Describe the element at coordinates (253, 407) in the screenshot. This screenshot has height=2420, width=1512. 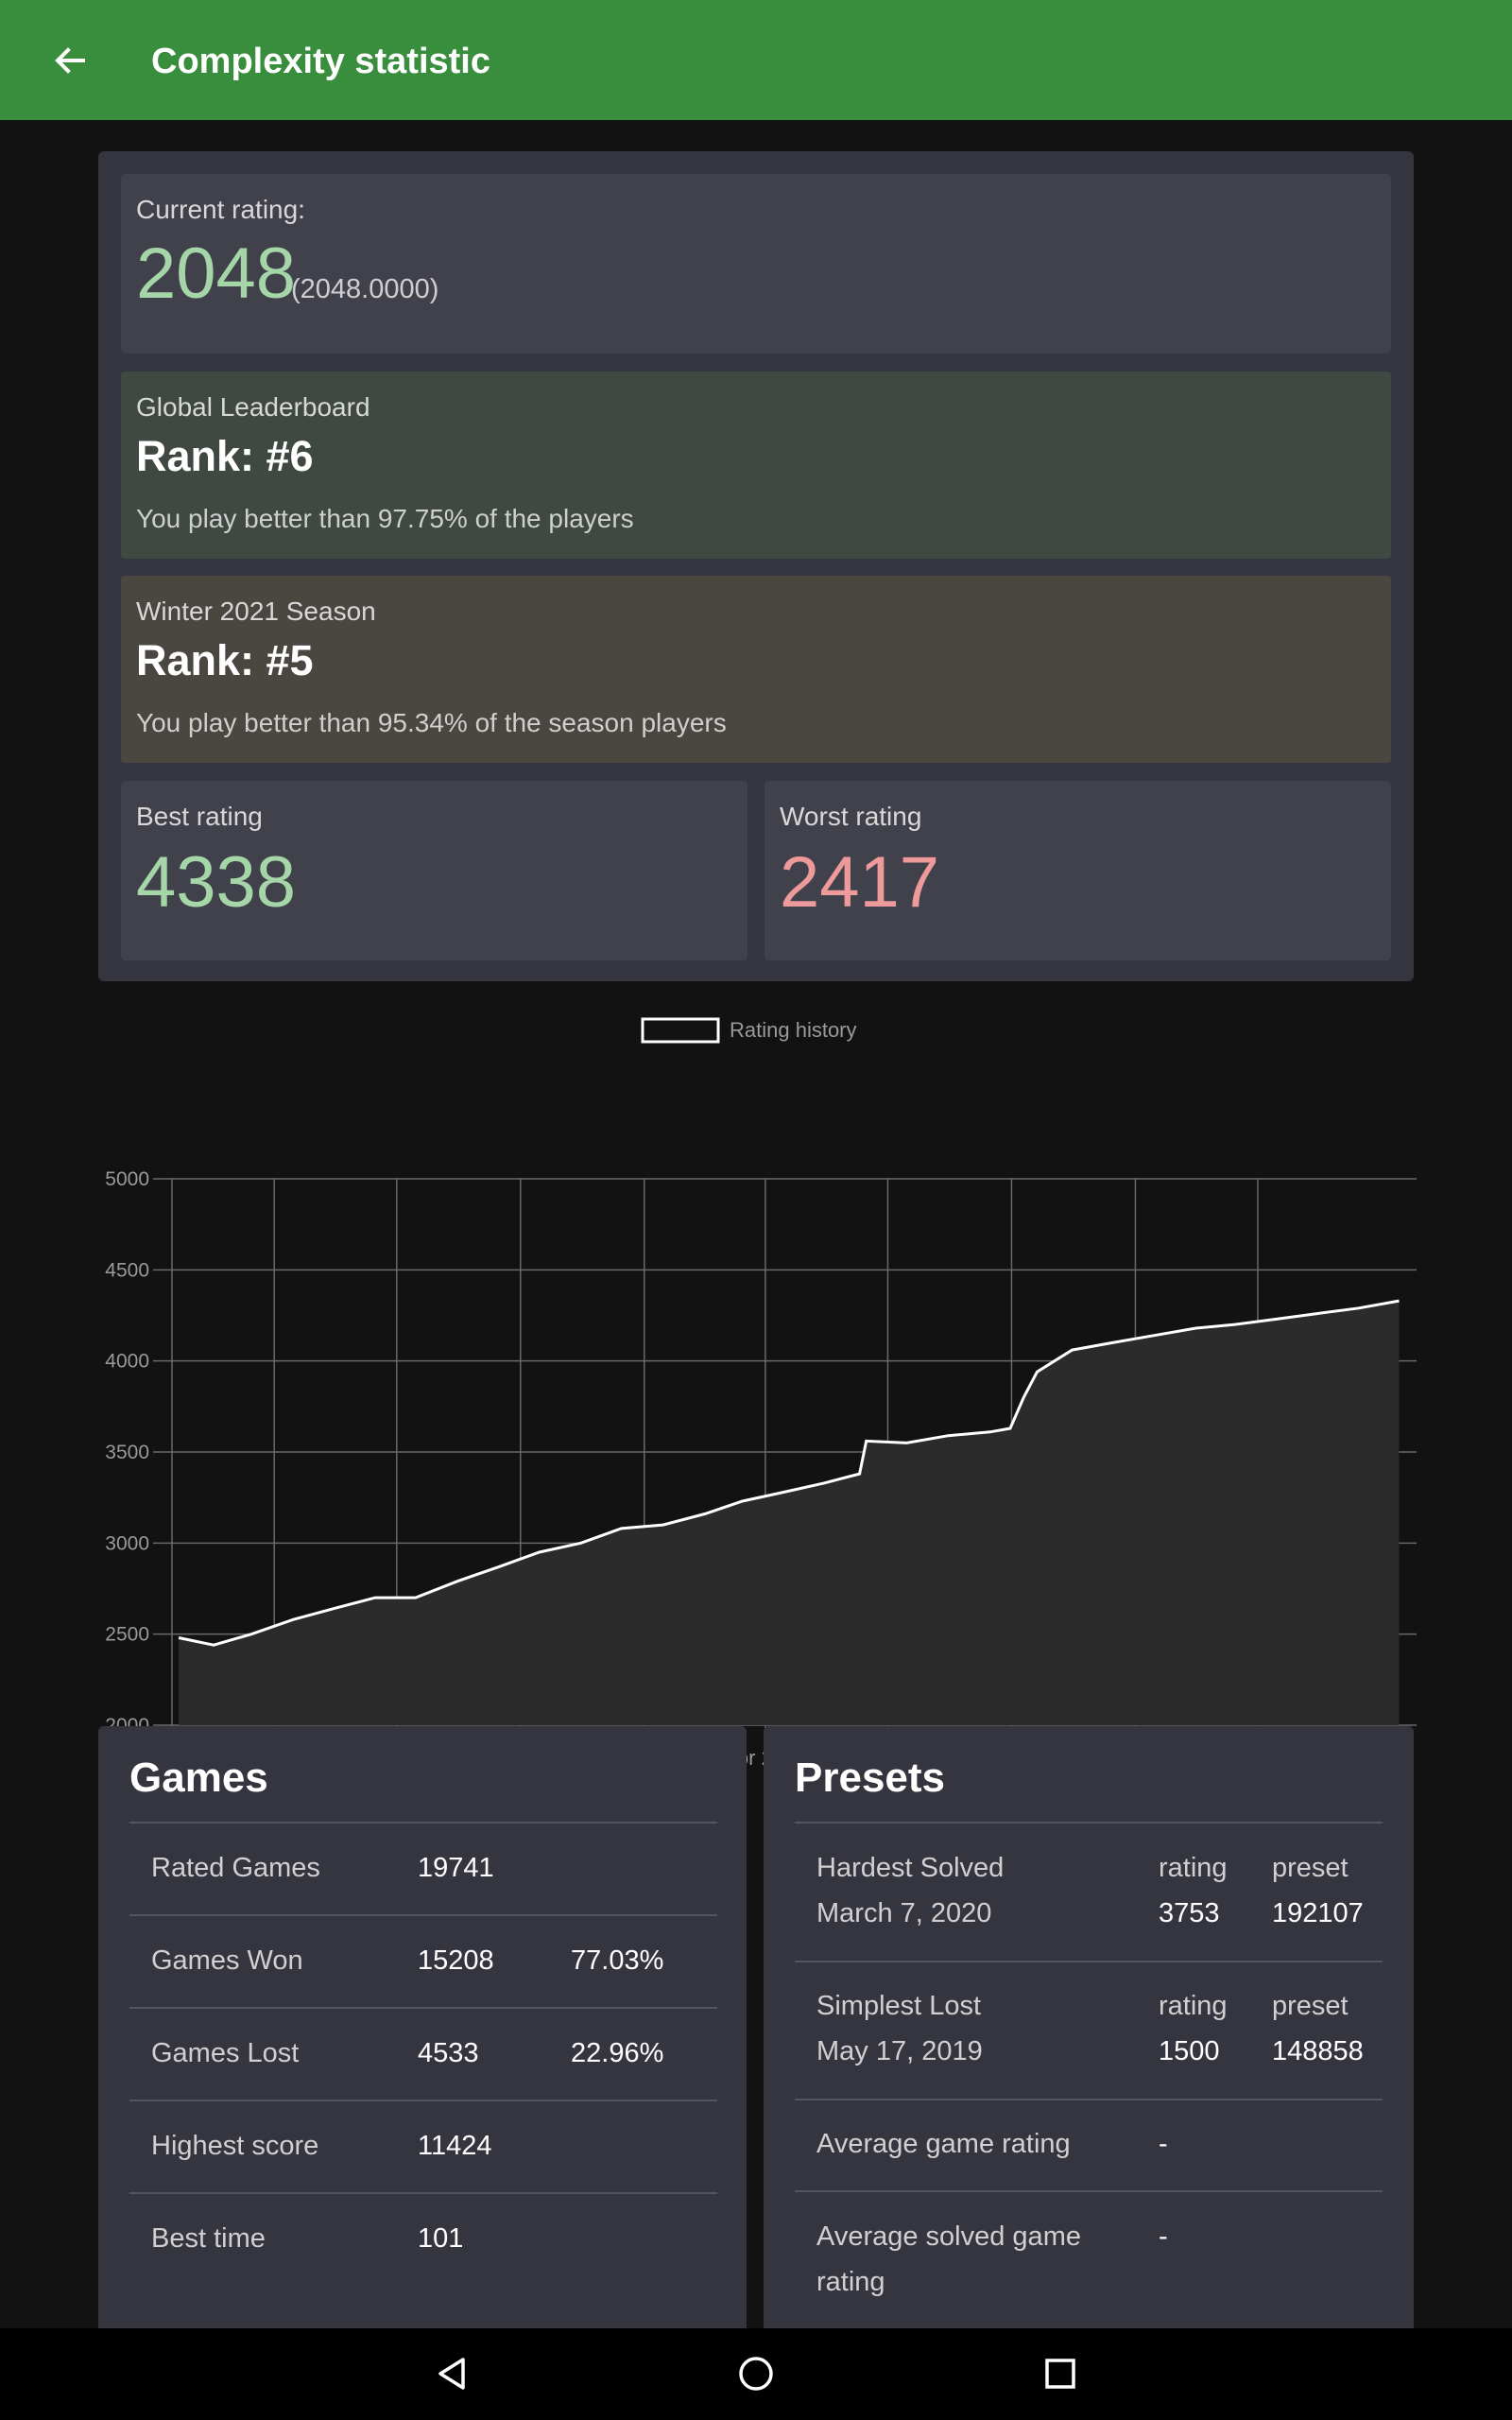
I see `global-leaderboard-label: Global Leaderboard` at that location.